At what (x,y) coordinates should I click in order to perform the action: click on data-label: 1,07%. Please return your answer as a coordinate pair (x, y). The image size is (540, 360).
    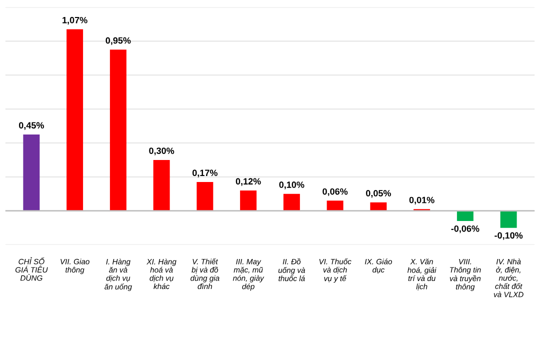
    Looking at the image, I should click on (75, 20).